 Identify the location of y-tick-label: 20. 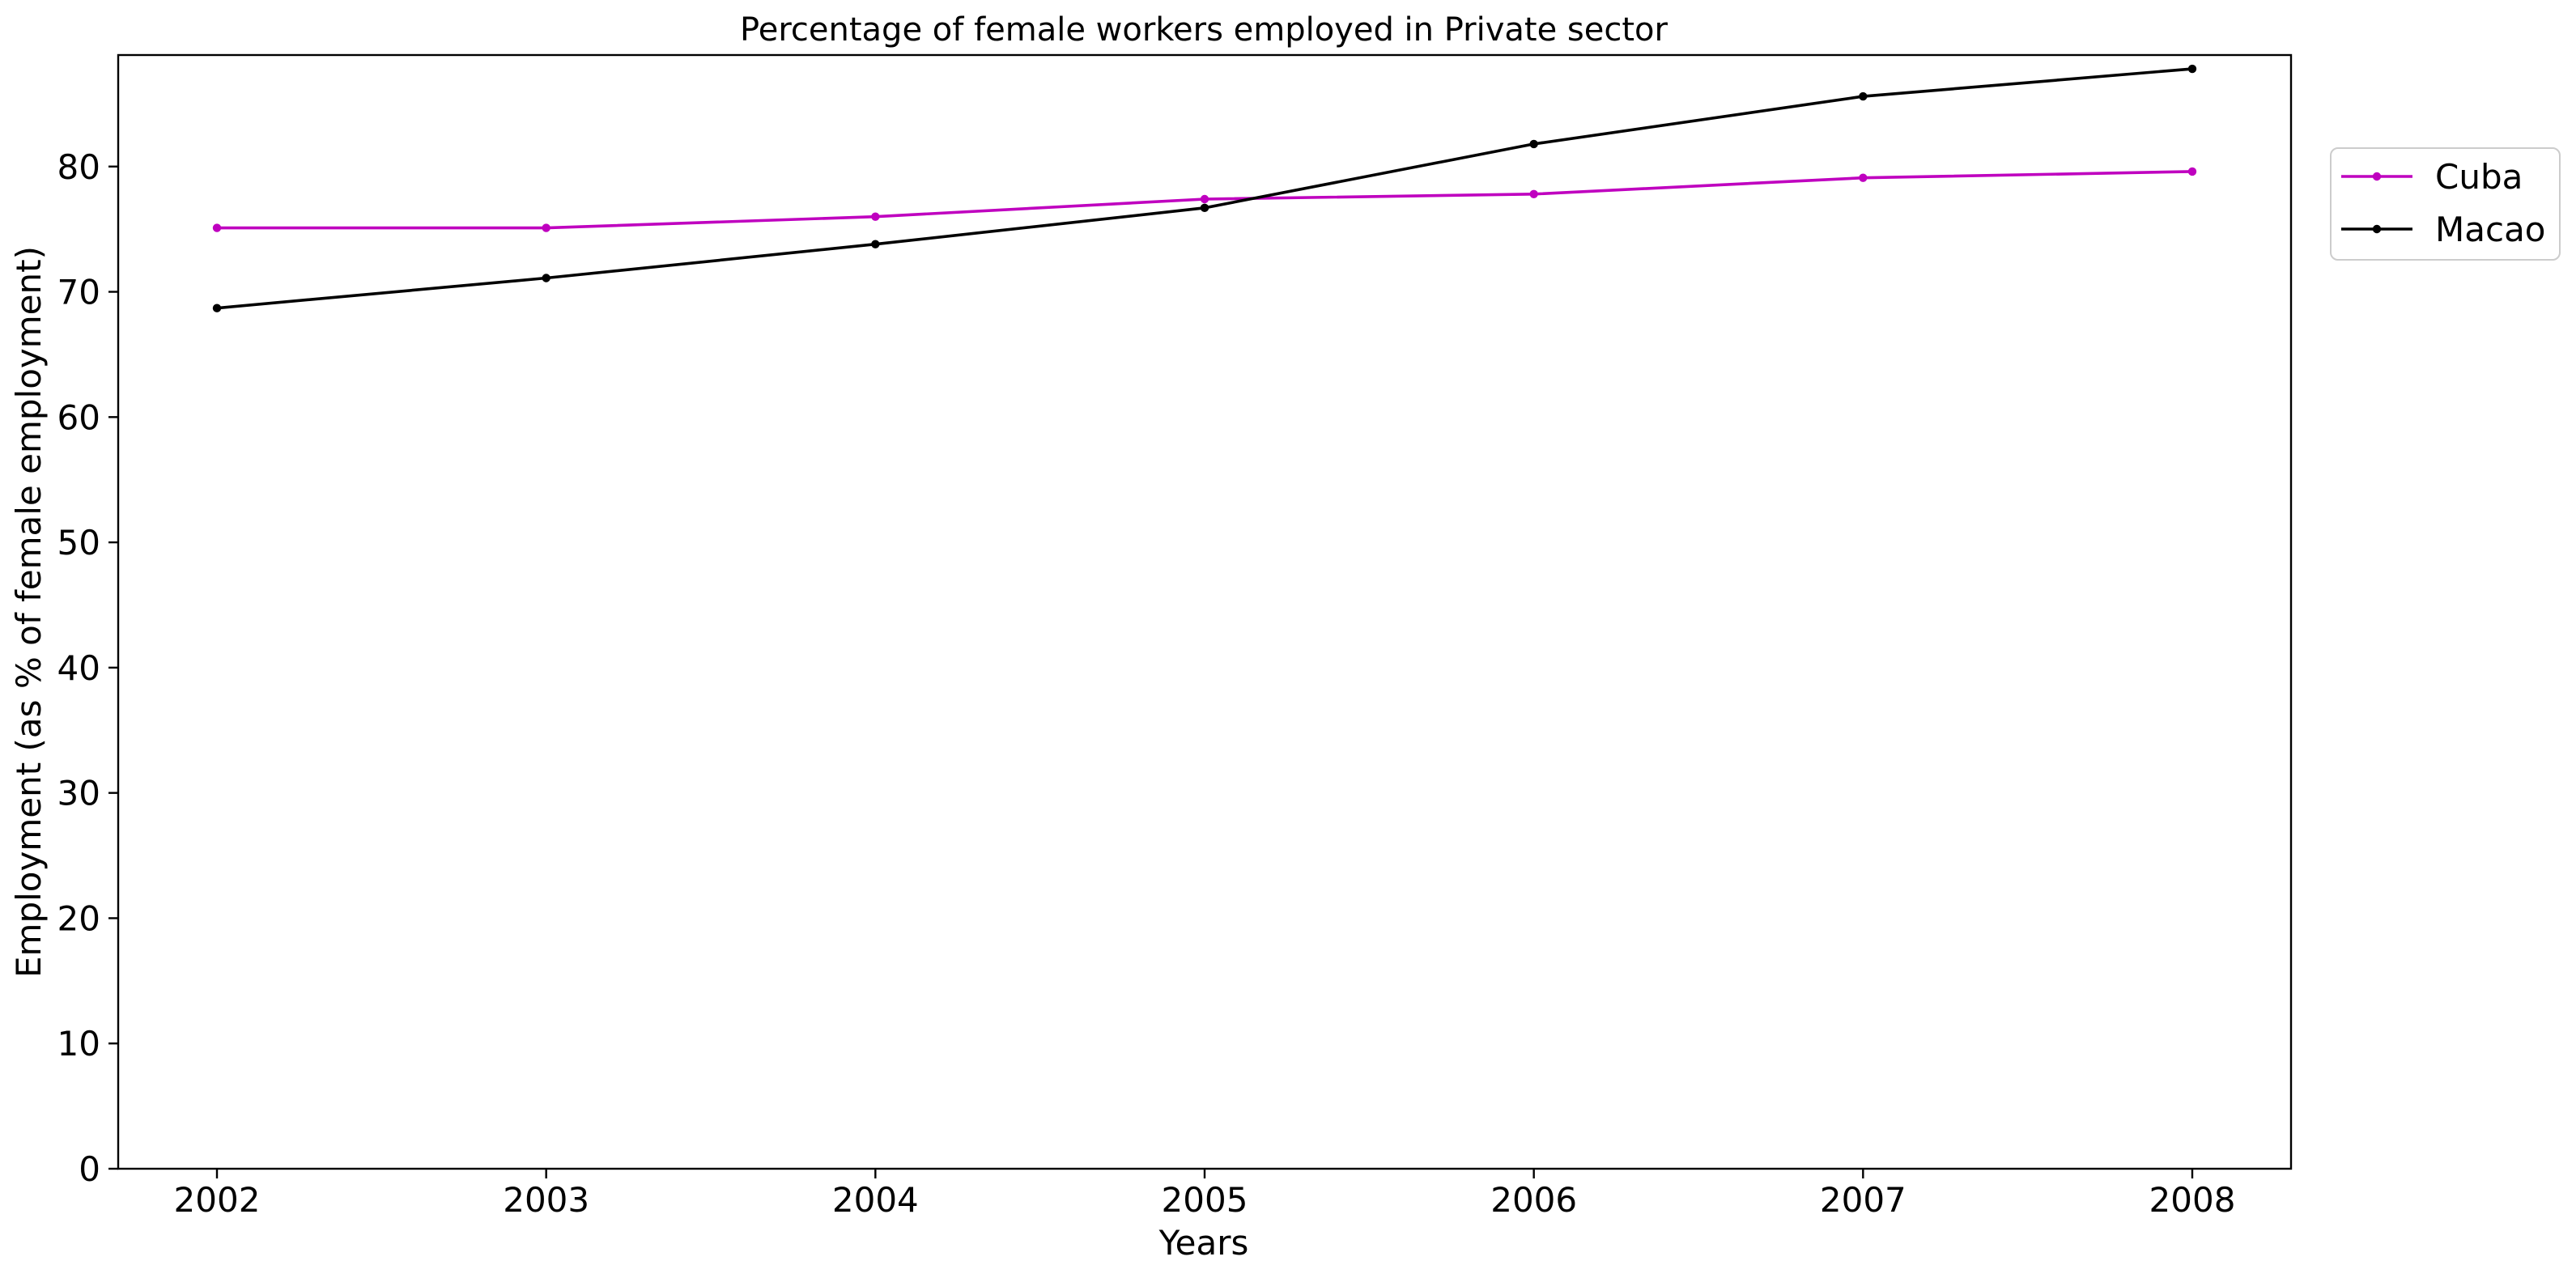
(79, 918).